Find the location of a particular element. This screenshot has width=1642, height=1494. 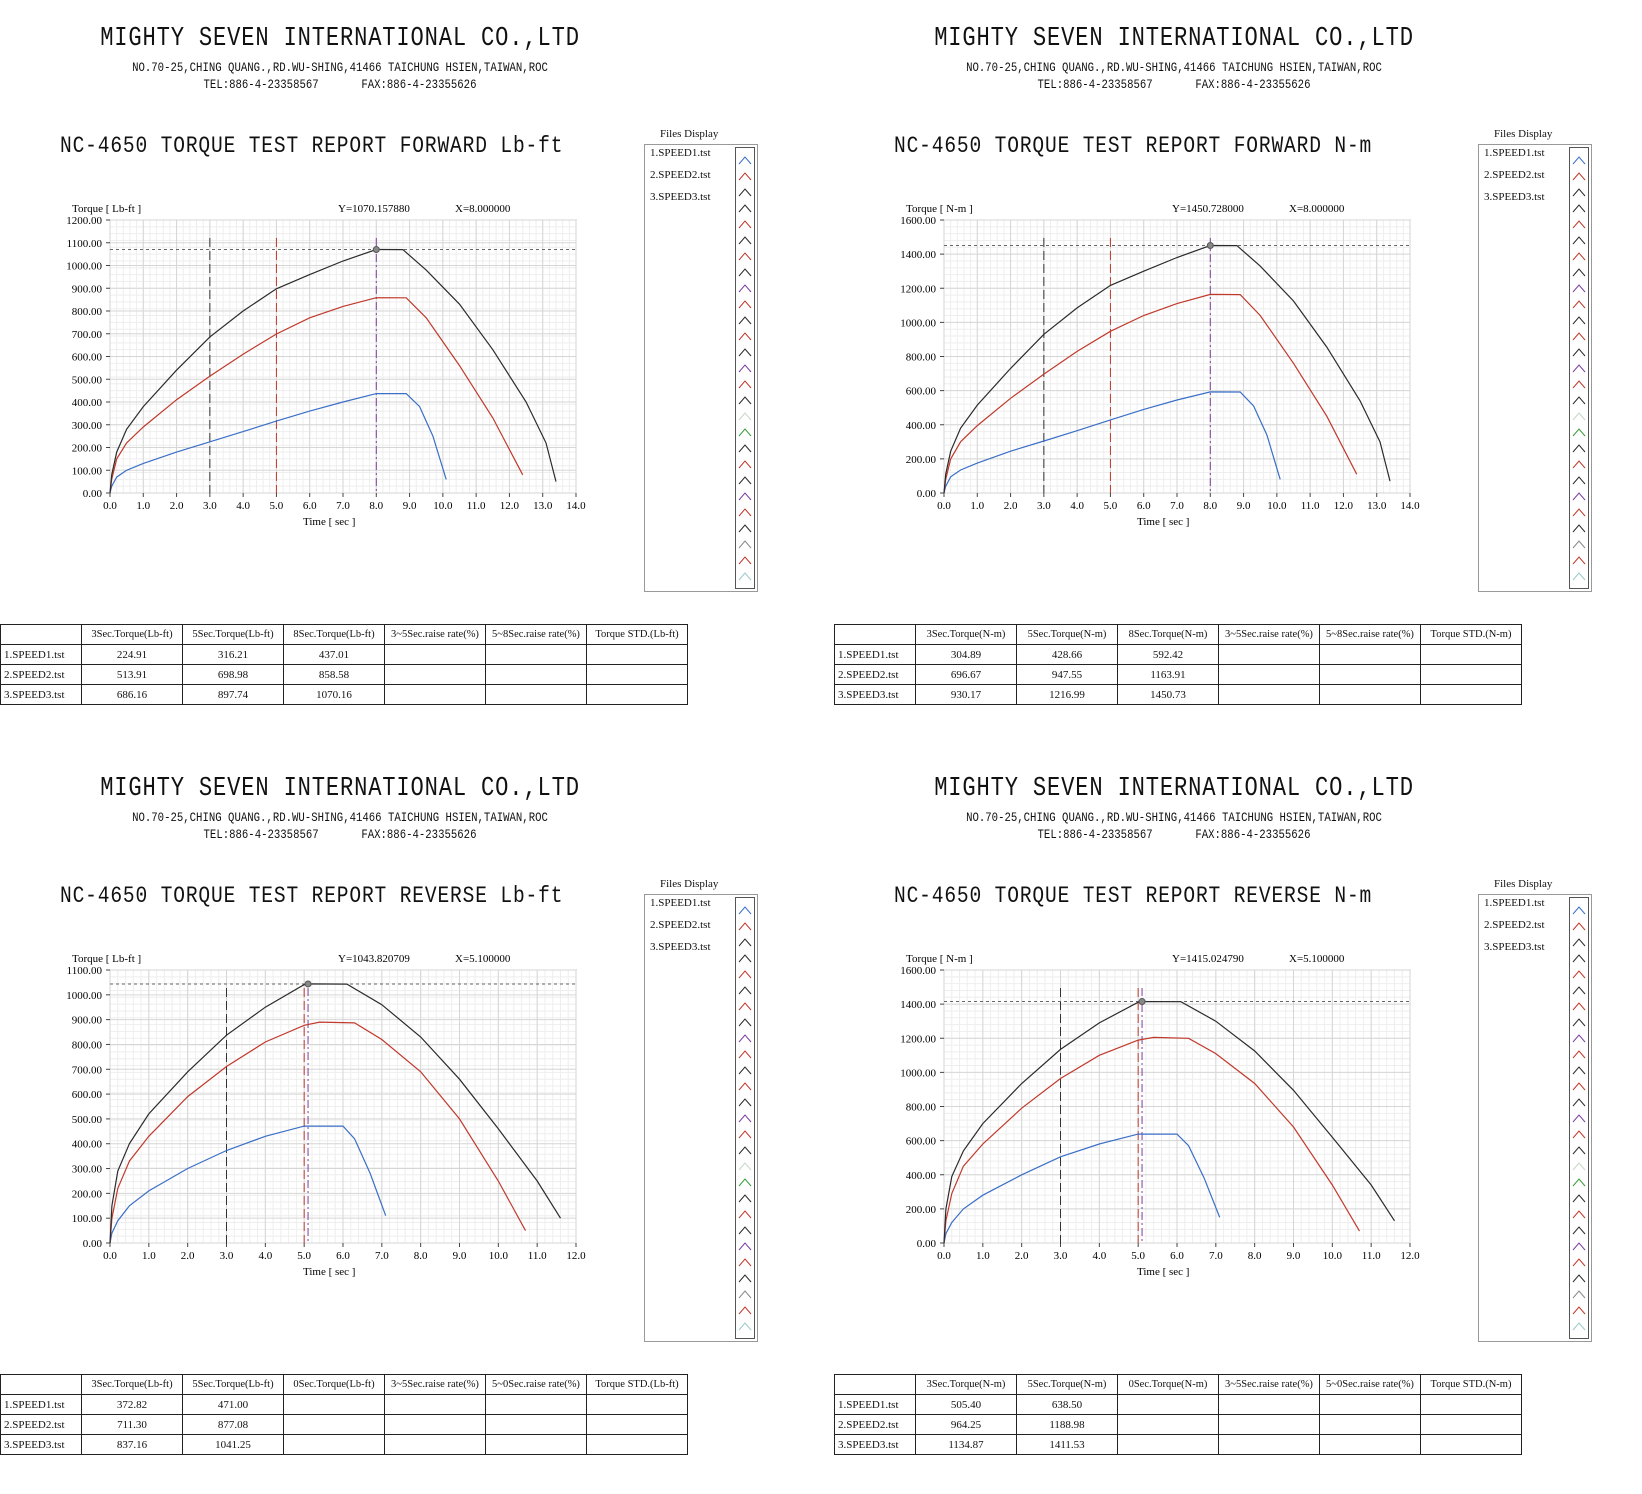

table-cell: 471.00 is located at coordinates (233, 1404).